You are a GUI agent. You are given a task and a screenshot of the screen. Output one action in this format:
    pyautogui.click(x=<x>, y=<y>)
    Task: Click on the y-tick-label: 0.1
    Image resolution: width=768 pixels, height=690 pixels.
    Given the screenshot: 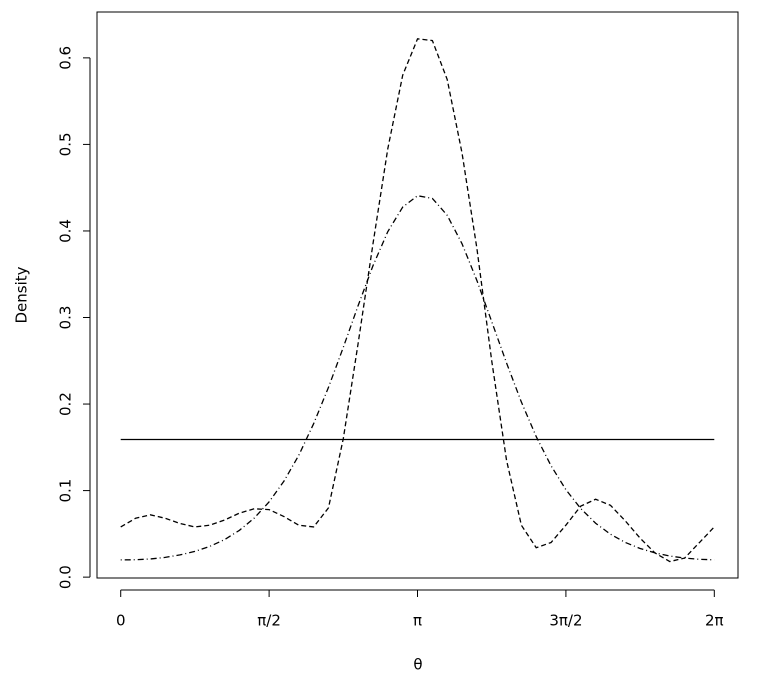 What is the action you would take?
    pyautogui.click(x=66, y=491)
    